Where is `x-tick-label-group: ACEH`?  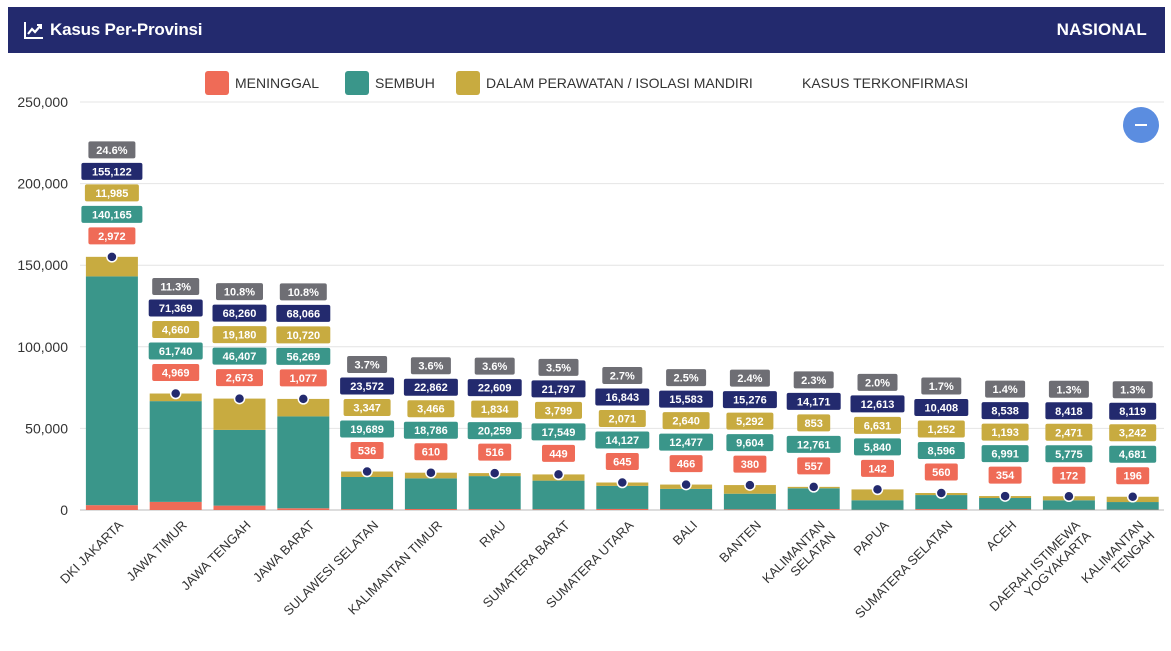
x-tick-label-group: ACEH is located at coordinates (1001, 536).